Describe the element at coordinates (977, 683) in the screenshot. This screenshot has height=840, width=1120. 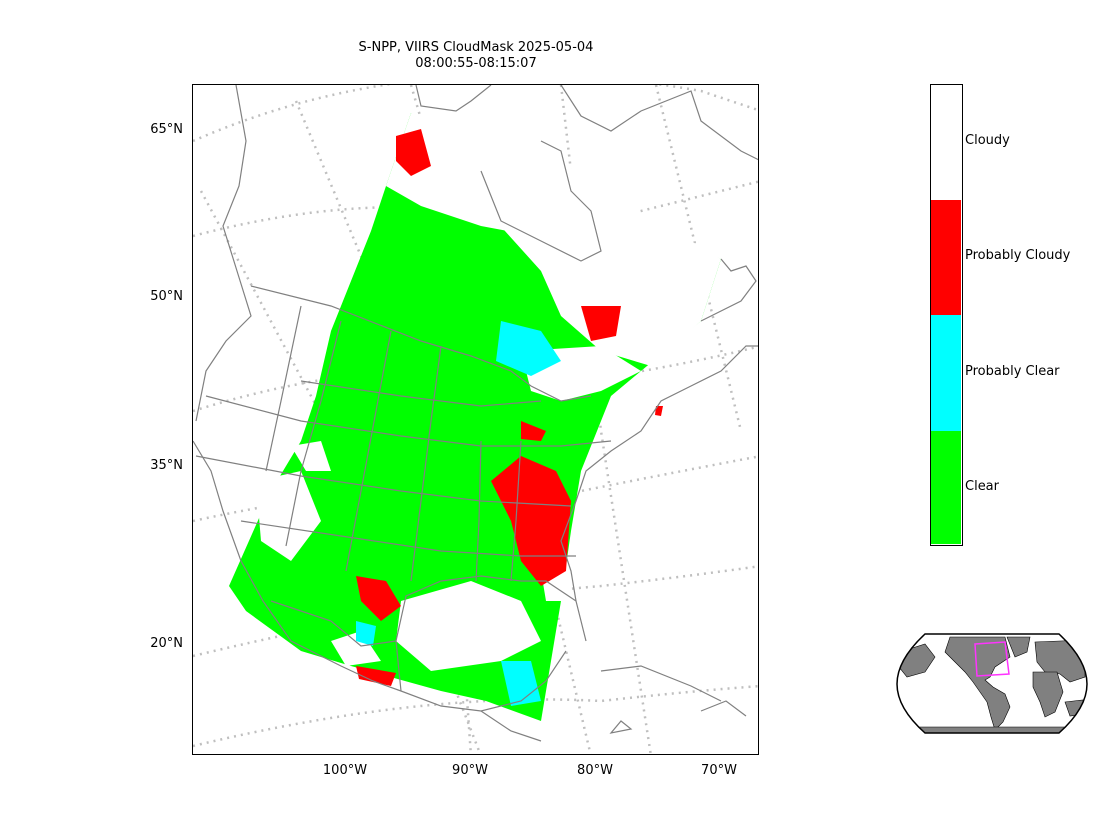
I see `overview-land-americas` at that location.